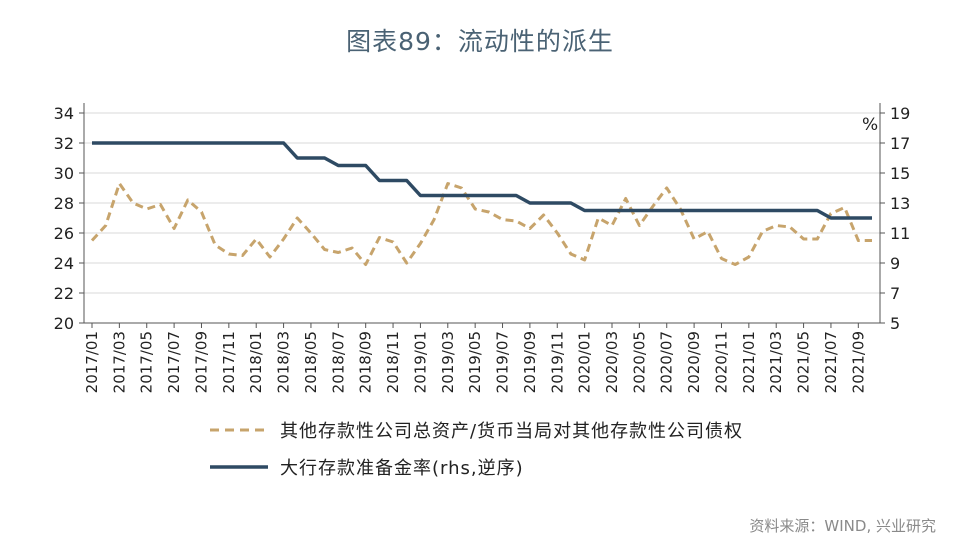 This screenshot has width=960, height=550. What do you see at coordinates (831, 362) in the screenshot?
I see `x-tick-label: 2021/07` at bounding box center [831, 362].